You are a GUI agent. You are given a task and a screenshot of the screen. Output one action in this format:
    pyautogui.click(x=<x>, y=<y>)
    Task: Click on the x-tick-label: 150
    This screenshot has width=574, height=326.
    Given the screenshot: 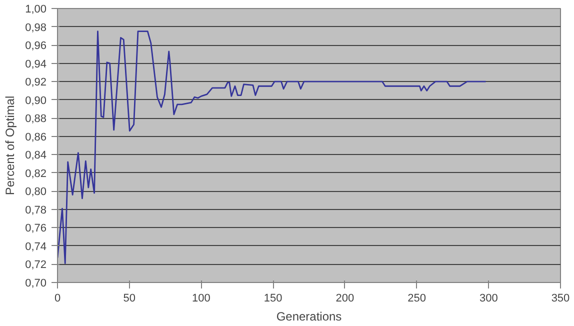 What is the action you would take?
    pyautogui.click(x=273, y=298)
    